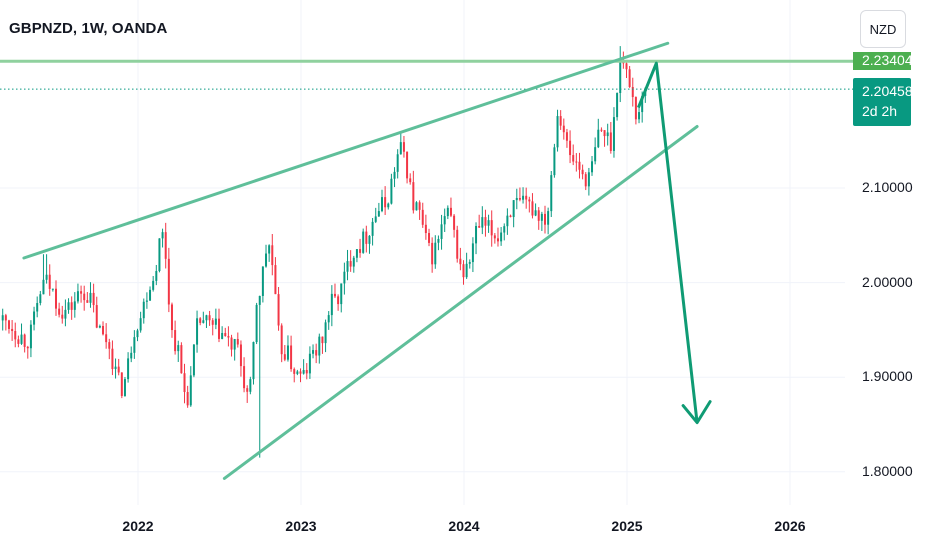  What do you see at coordinates (883, 29) in the screenshot?
I see `currency-button: NZD` at bounding box center [883, 29].